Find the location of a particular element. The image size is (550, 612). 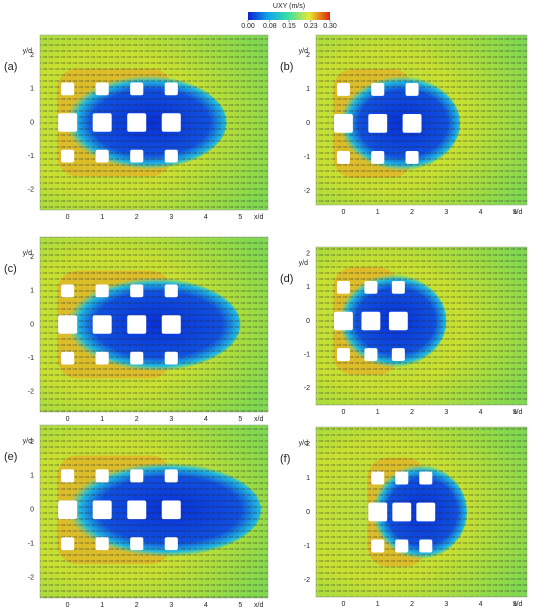

panel: 0 1 2 3 4 5 -2 -1 0 1 2 x/d y/d (b) is located at coordinates (404, 125).